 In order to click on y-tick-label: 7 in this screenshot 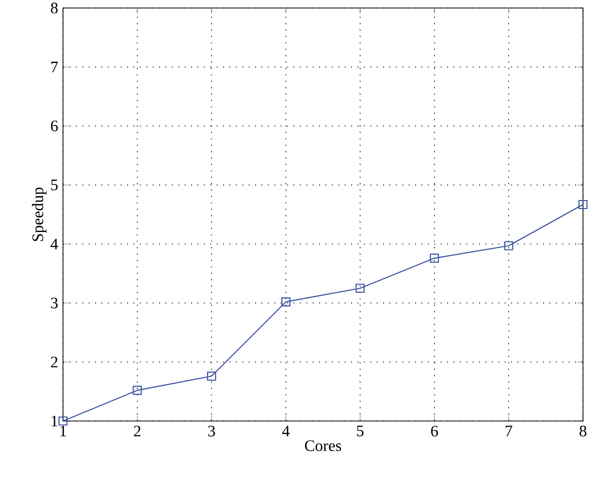, I will do `click(54, 67)`.